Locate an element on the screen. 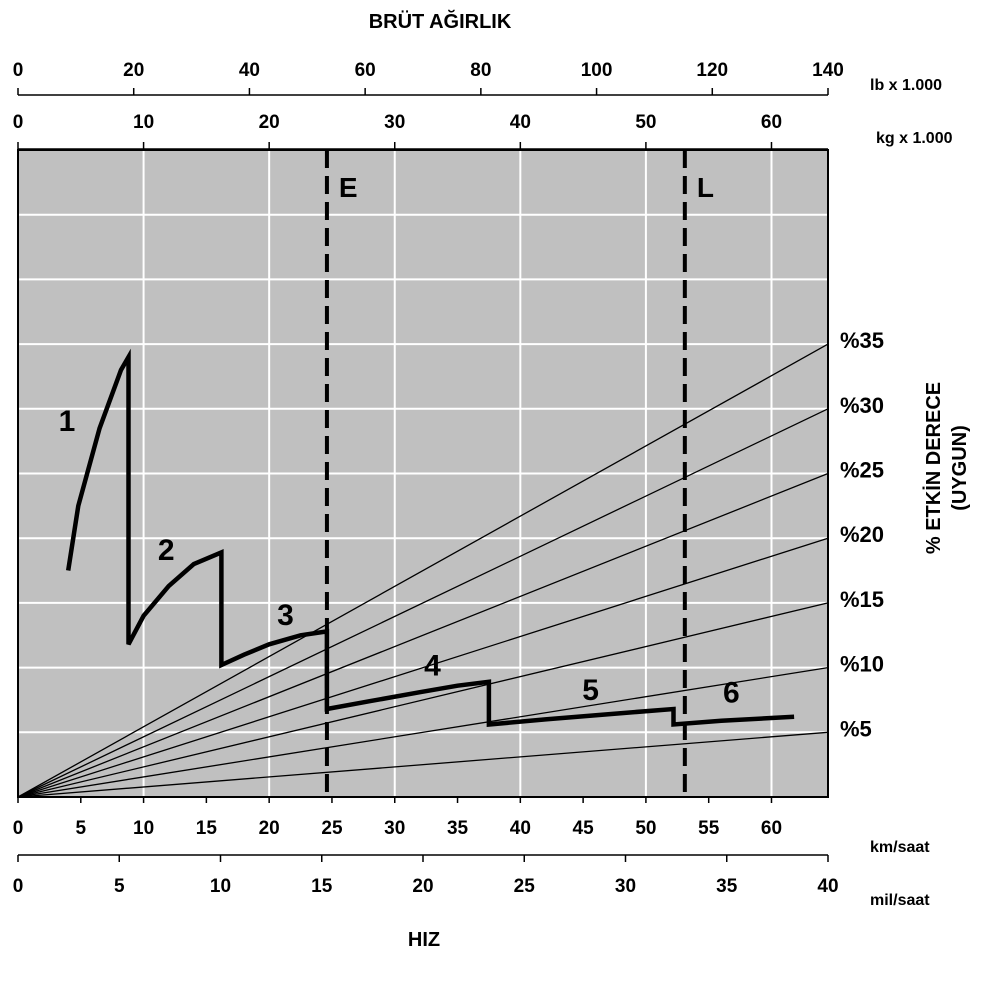 This screenshot has height=986, width=982. top-lb-tick-label: 120 is located at coordinates (712, 70).